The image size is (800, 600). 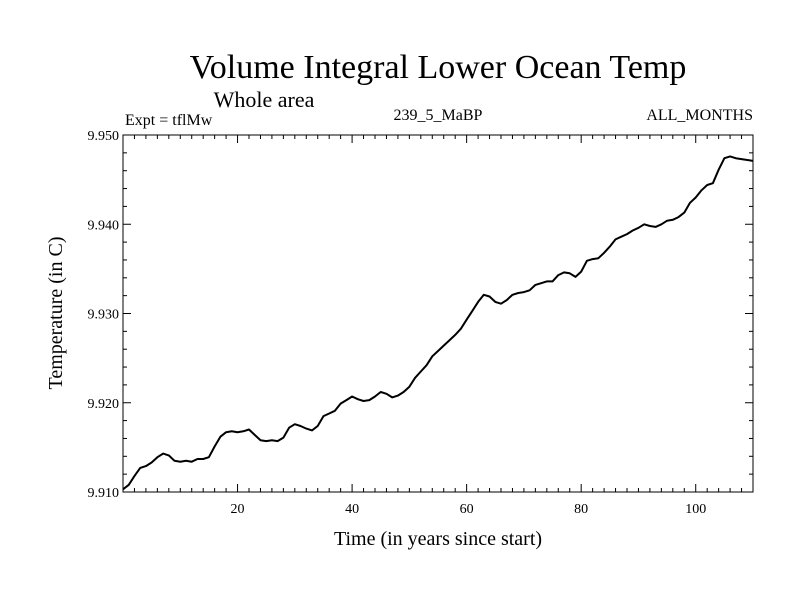 I want to click on x-tick-label: 100, so click(x=695, y=509).